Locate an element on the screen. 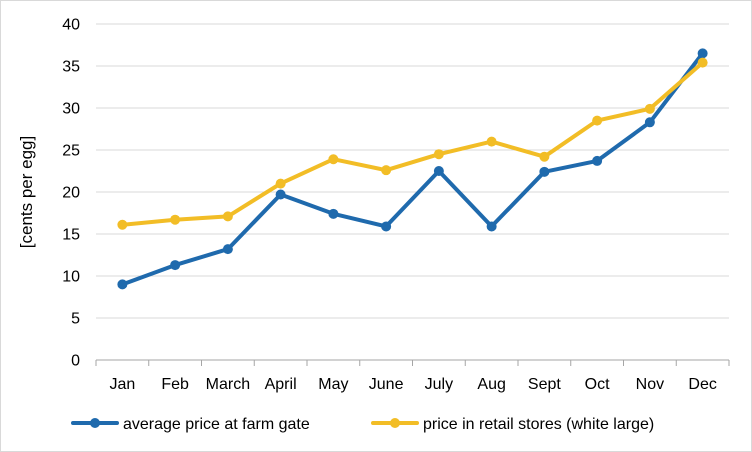 Image resolution: width=752 pixels, height=452 pixels. y-tick-label: 15 is located at coordinates (71, 235).